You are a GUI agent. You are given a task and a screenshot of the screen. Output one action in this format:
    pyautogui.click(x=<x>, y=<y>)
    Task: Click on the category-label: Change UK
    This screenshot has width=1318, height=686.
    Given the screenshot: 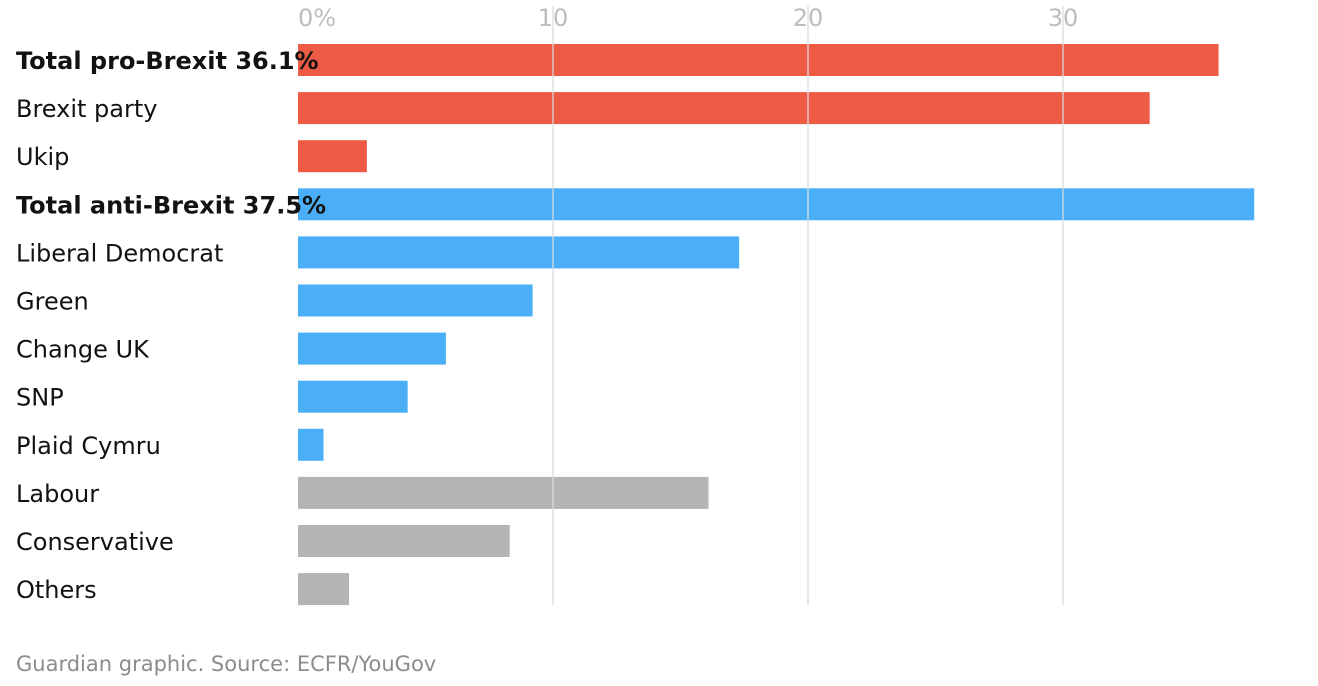 What is the action you would take?
    pyautogui.click(x=83, y=350)
    